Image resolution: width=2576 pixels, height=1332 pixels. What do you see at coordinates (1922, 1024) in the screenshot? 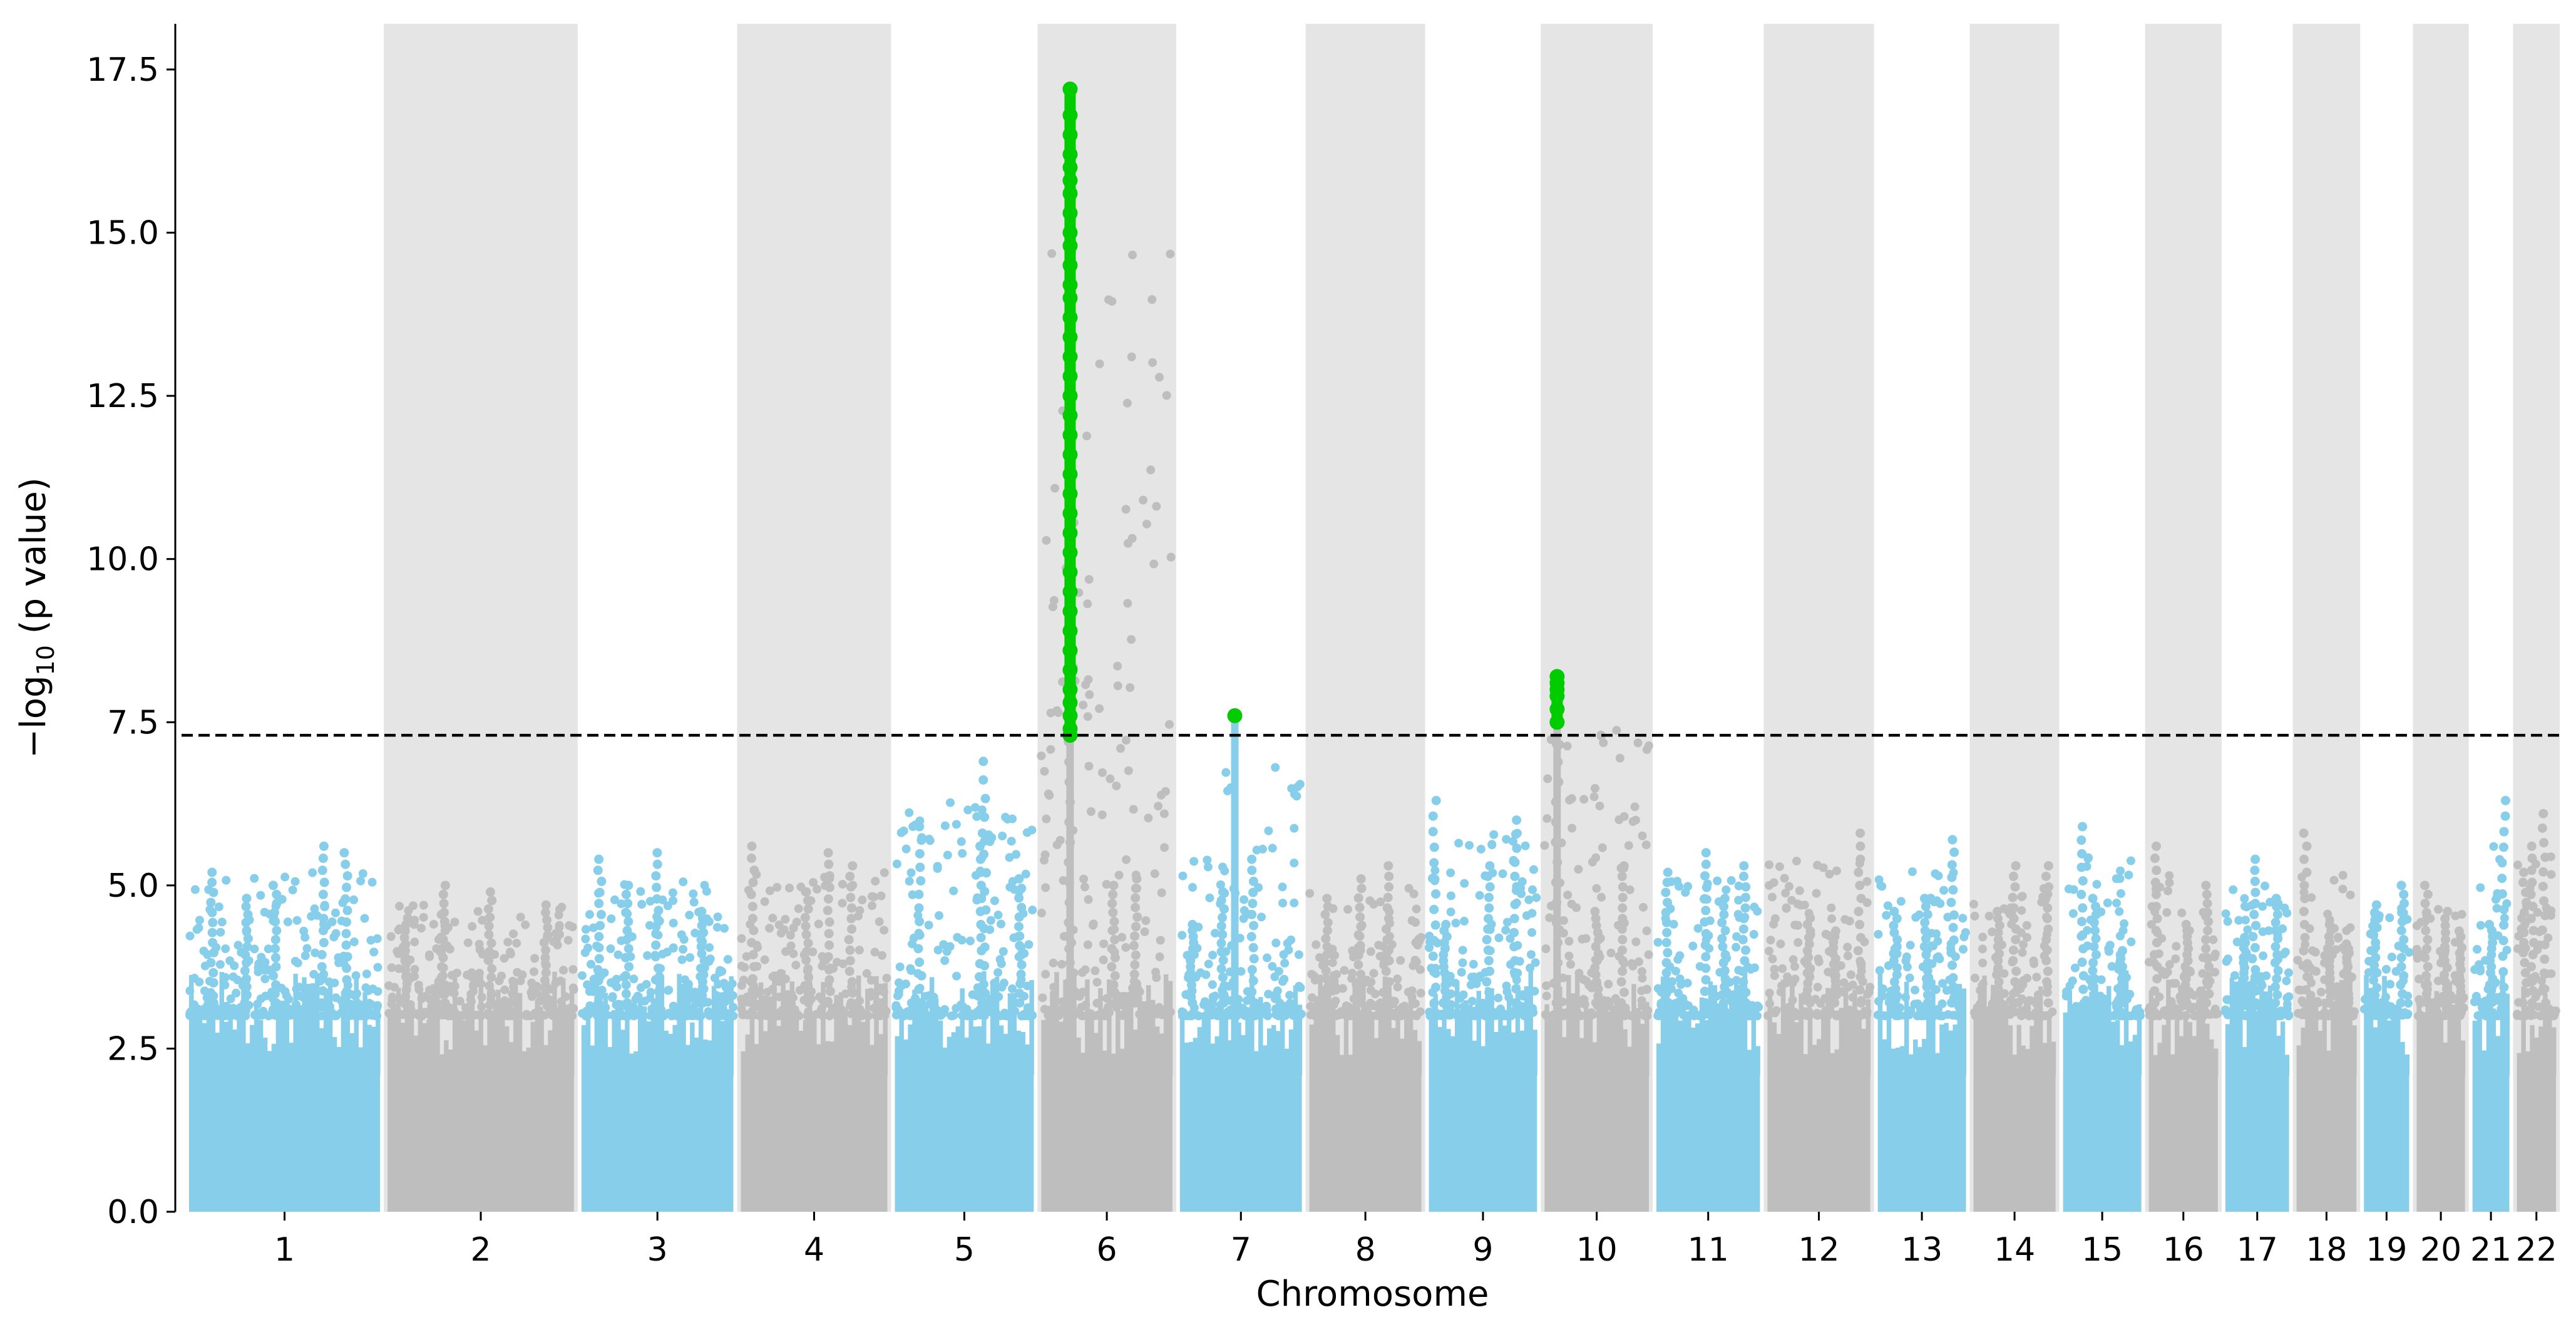
I see `chromosome-13-points` at bounding box center [1922, 1024].